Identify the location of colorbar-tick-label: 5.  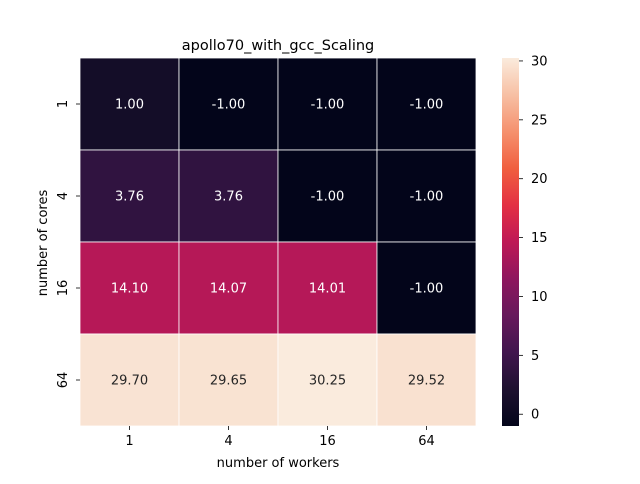
(535, 356).